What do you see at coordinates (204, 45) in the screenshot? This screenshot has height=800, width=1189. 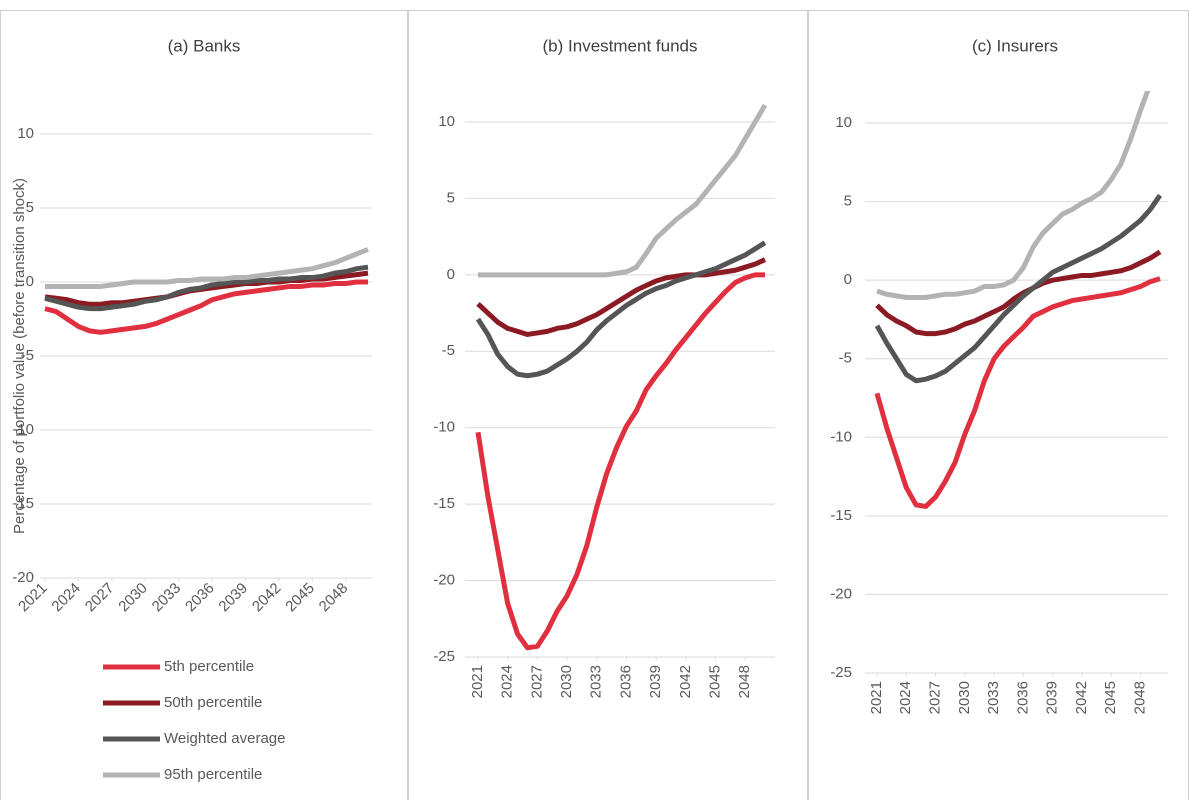 I see `chart-title: (a) Banks` at bounding box center [204, 45].